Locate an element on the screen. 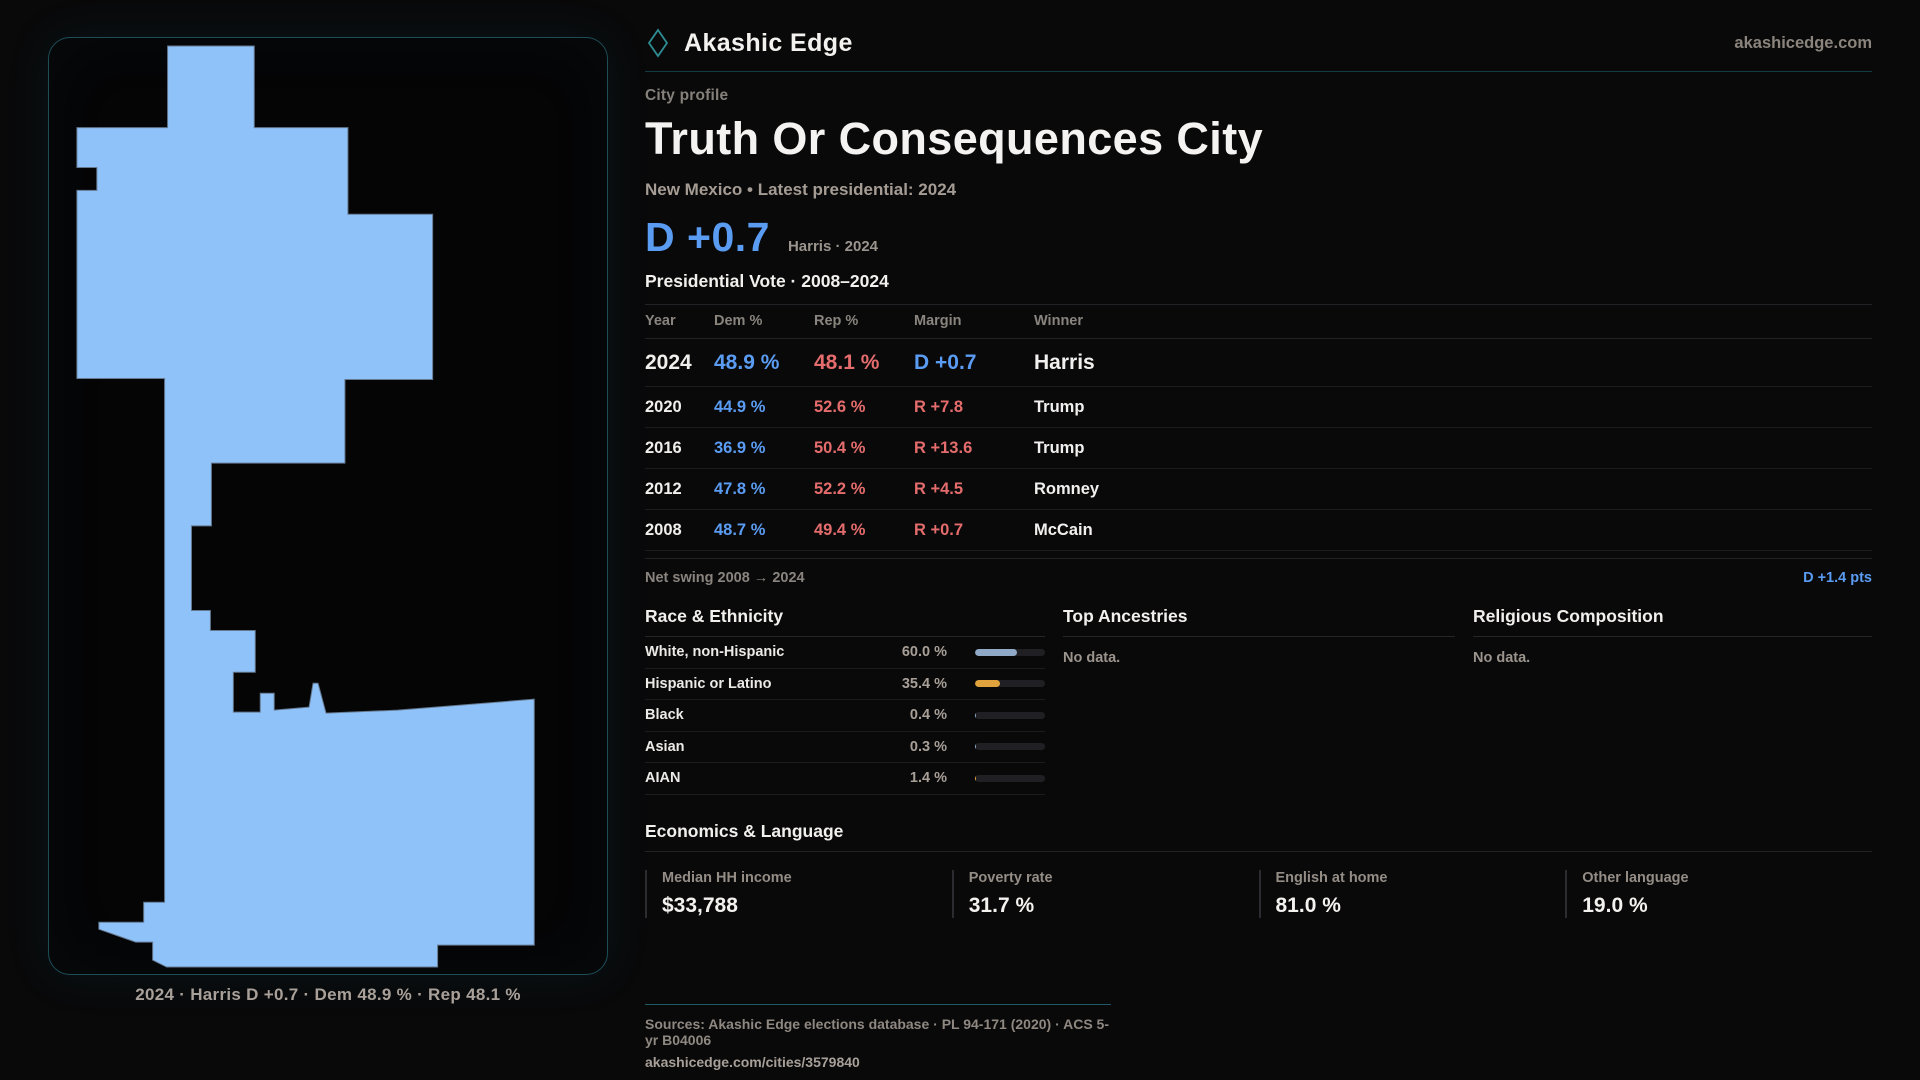 Image resolution: width=1920 pixels, height=1080 pixels. dem-cell: 36.9 % is located at coordinates (740, 447).